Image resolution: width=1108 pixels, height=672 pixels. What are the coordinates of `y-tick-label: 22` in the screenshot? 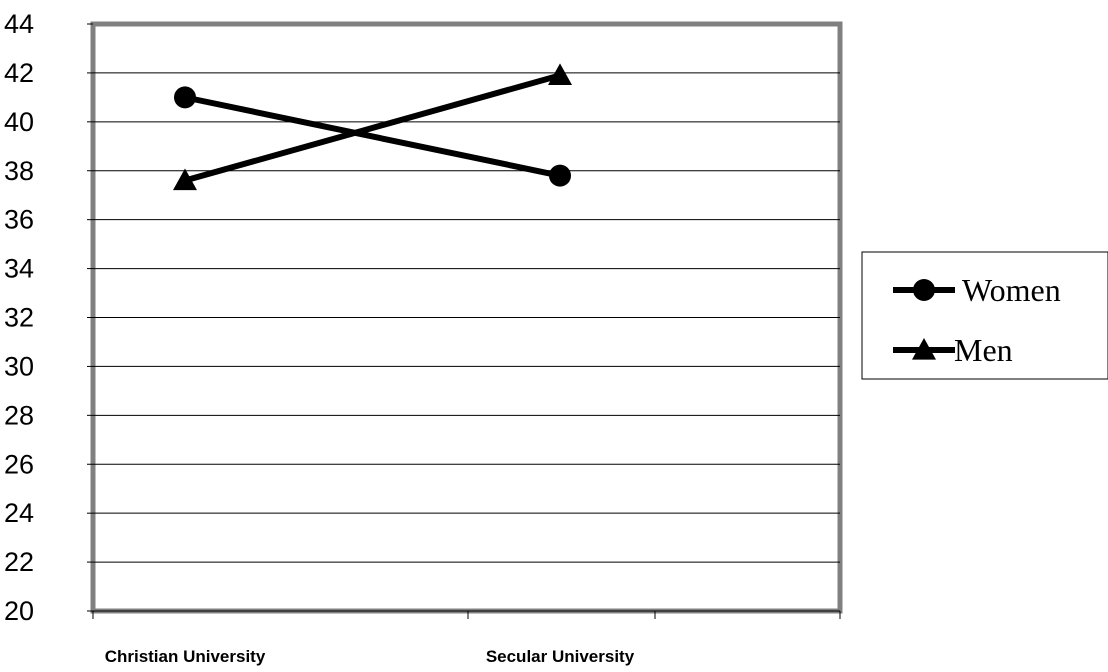 It's located at (19, 562).